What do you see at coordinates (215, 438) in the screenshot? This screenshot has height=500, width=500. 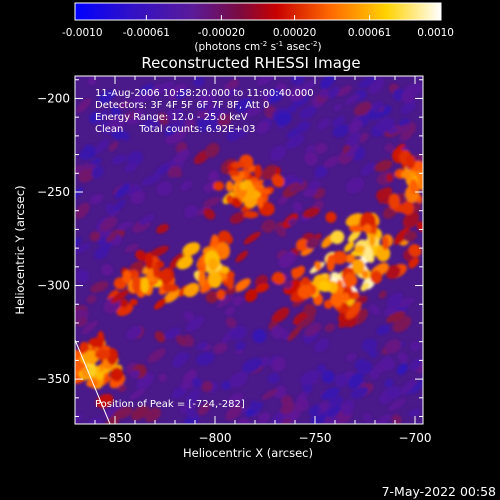 I see `x-tick-label: −800` at bounding box center [215, 438].